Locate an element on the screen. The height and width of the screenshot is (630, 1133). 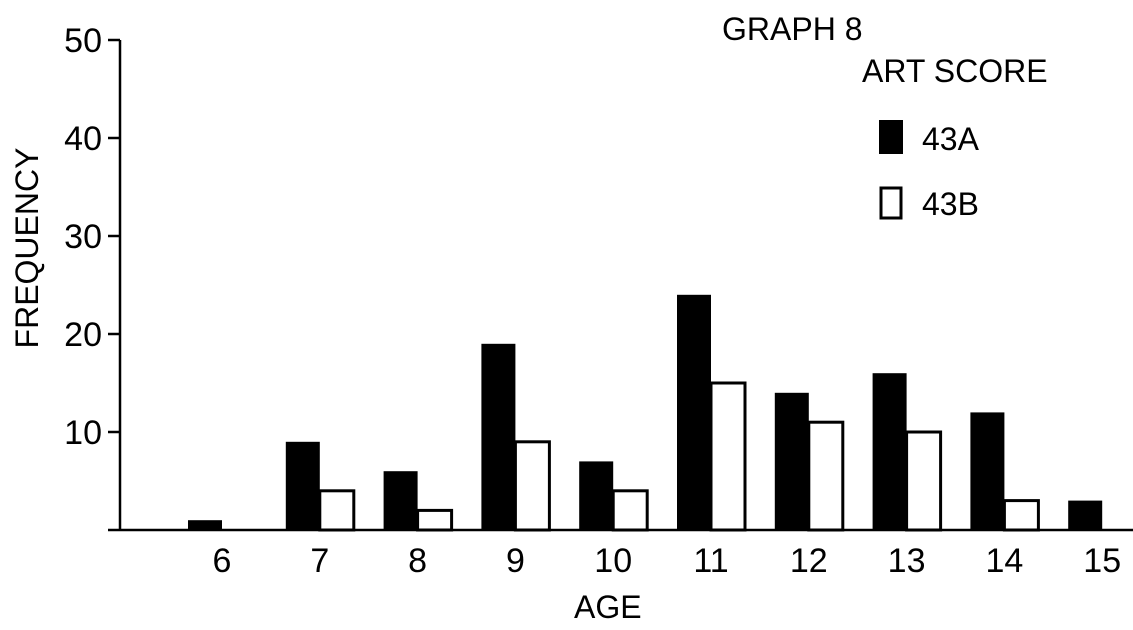
x-tick-label: 9 is located at coordinates (515, 561).